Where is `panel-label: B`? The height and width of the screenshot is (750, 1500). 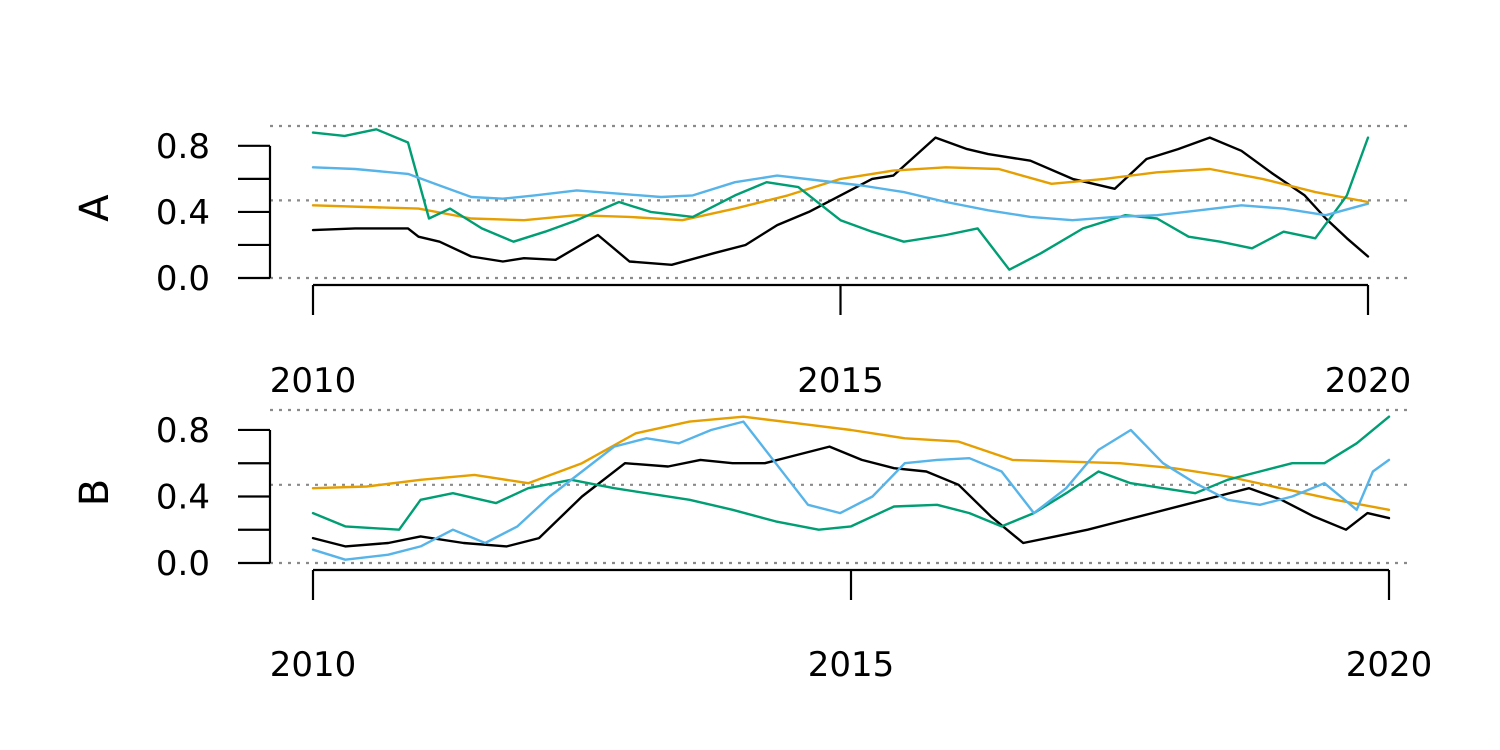
panel-label: B is located at coordinates (95, 492).